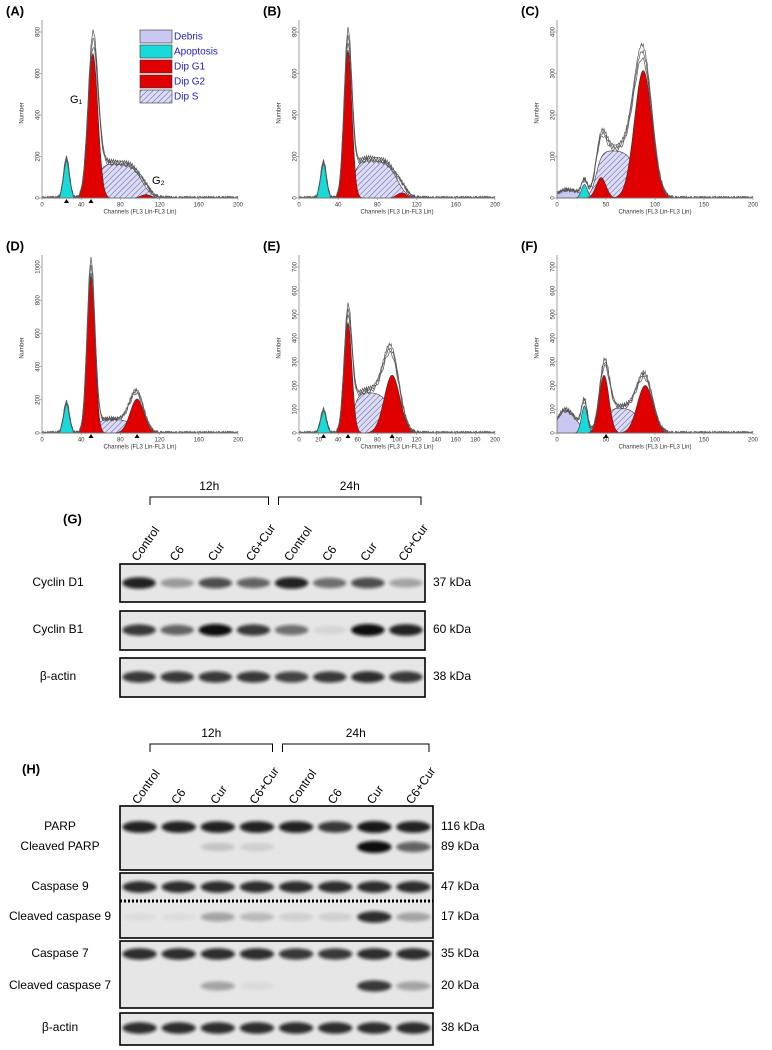  Describe the element at coordinates (160, 441) in the screenshot. I see `x-tick-label: 120` at that location.